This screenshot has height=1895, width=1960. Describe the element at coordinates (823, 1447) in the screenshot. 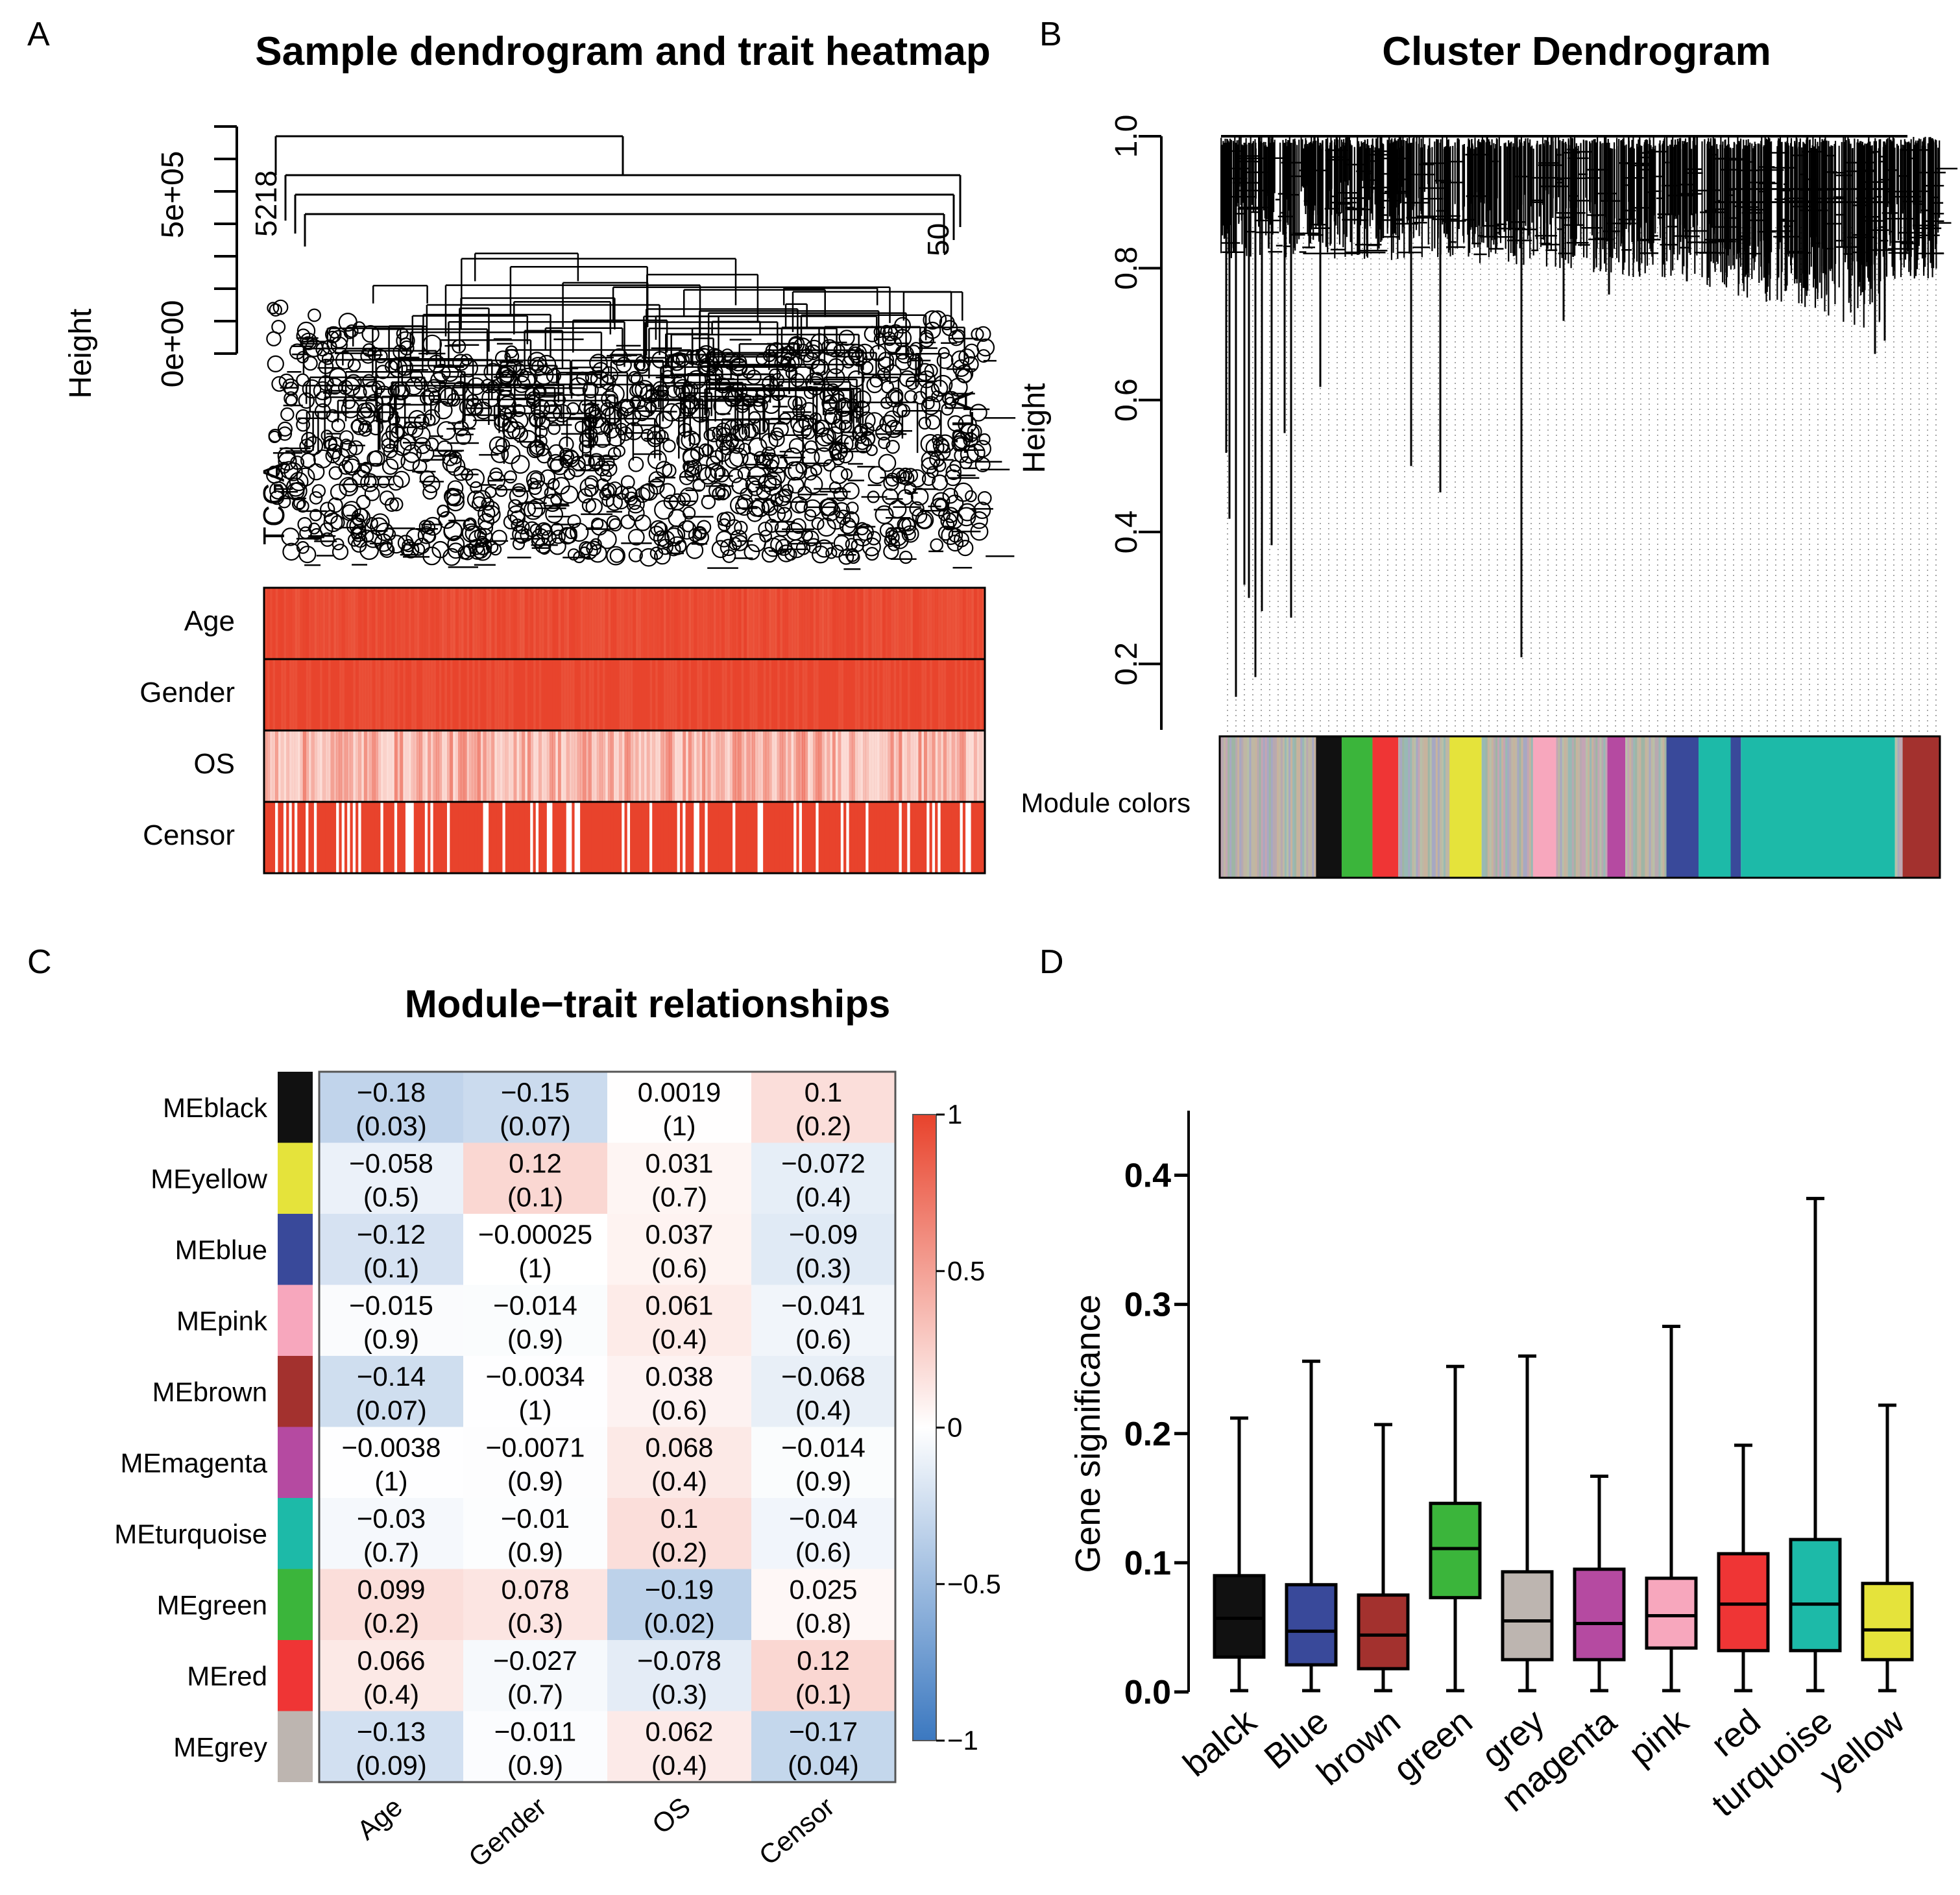

I see `heatmap-value-label: −0.014` at that location.